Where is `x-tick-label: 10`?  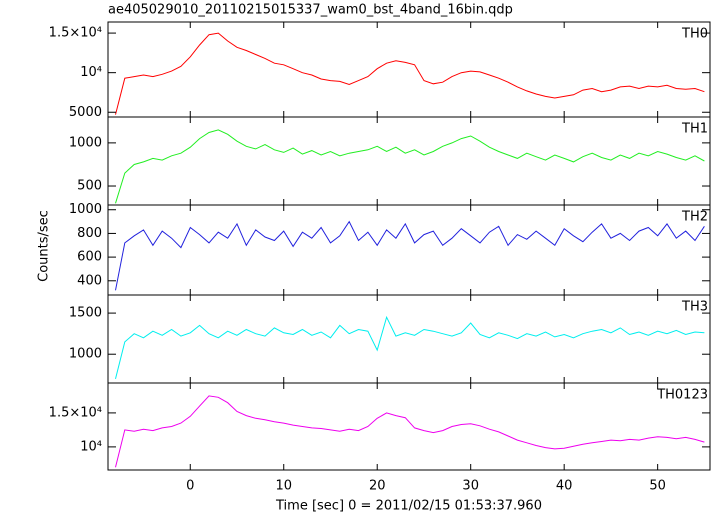 x-tick-label: 10 is located at coordinates (283, 486).